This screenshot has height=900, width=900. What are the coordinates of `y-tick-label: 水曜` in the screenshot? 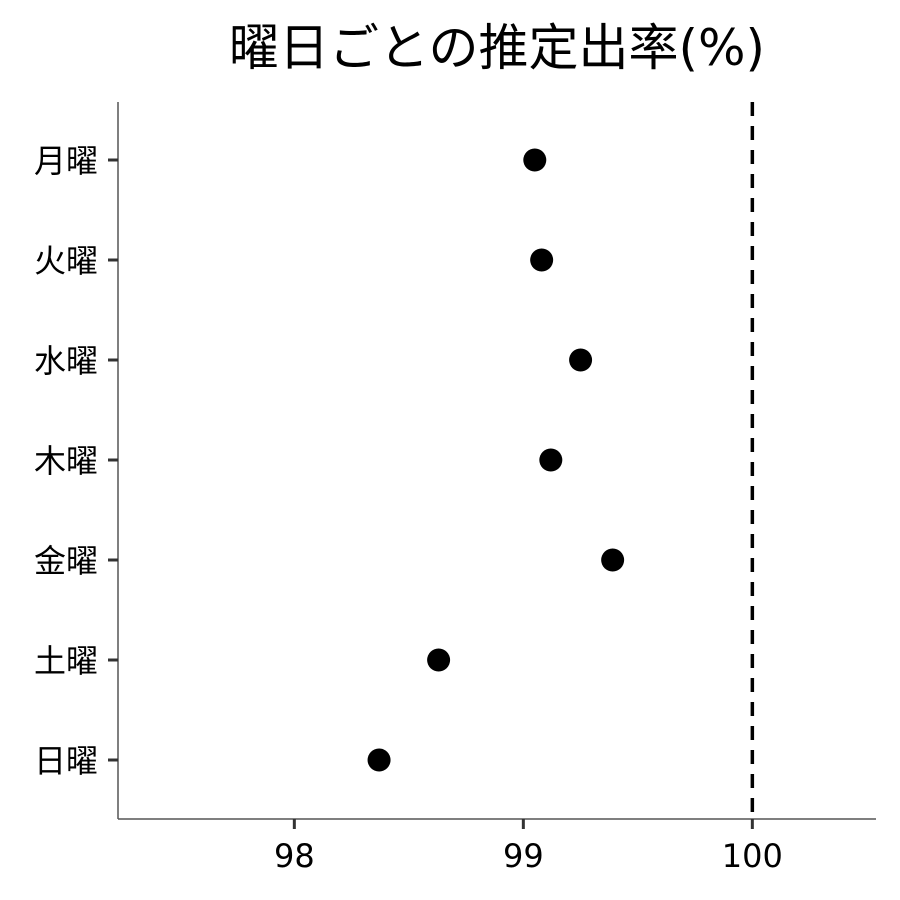 It's located at (66, 361).